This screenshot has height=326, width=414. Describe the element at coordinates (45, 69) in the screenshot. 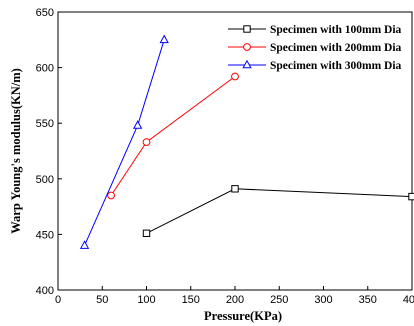

I see `y-tick-label: 600` at that location.